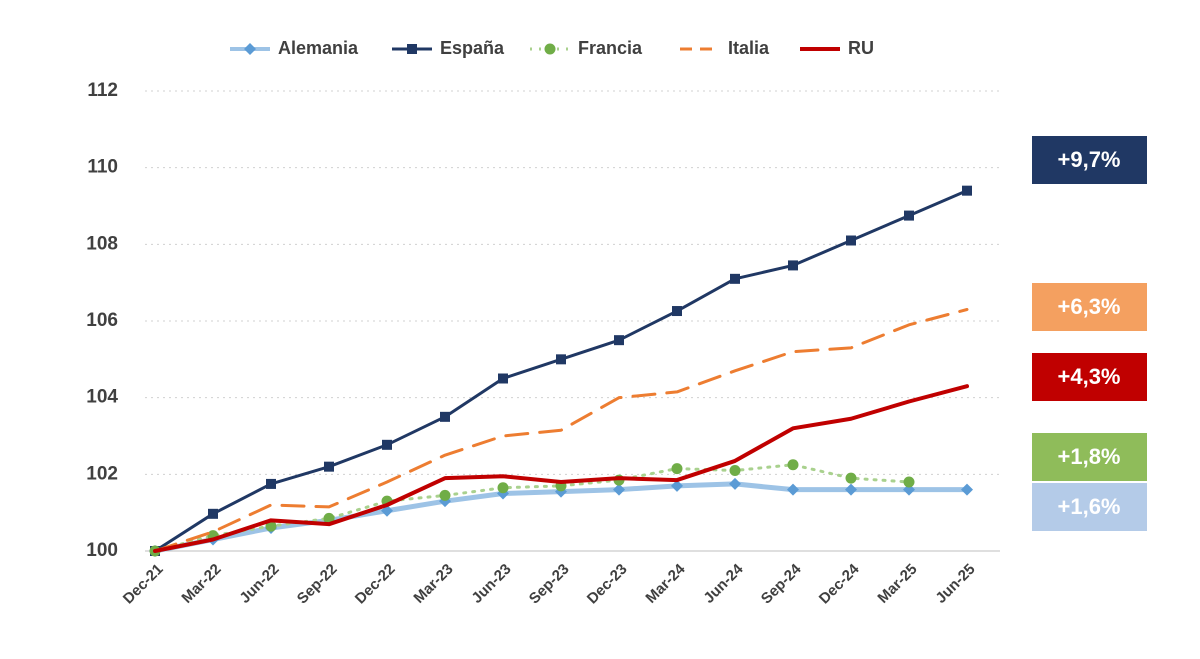 The height and width of the screenshot is (659, 1200). What do you see at coordinates (532, 508) in the screenshot?
I see `series-line` at bounding box center [532, 508].